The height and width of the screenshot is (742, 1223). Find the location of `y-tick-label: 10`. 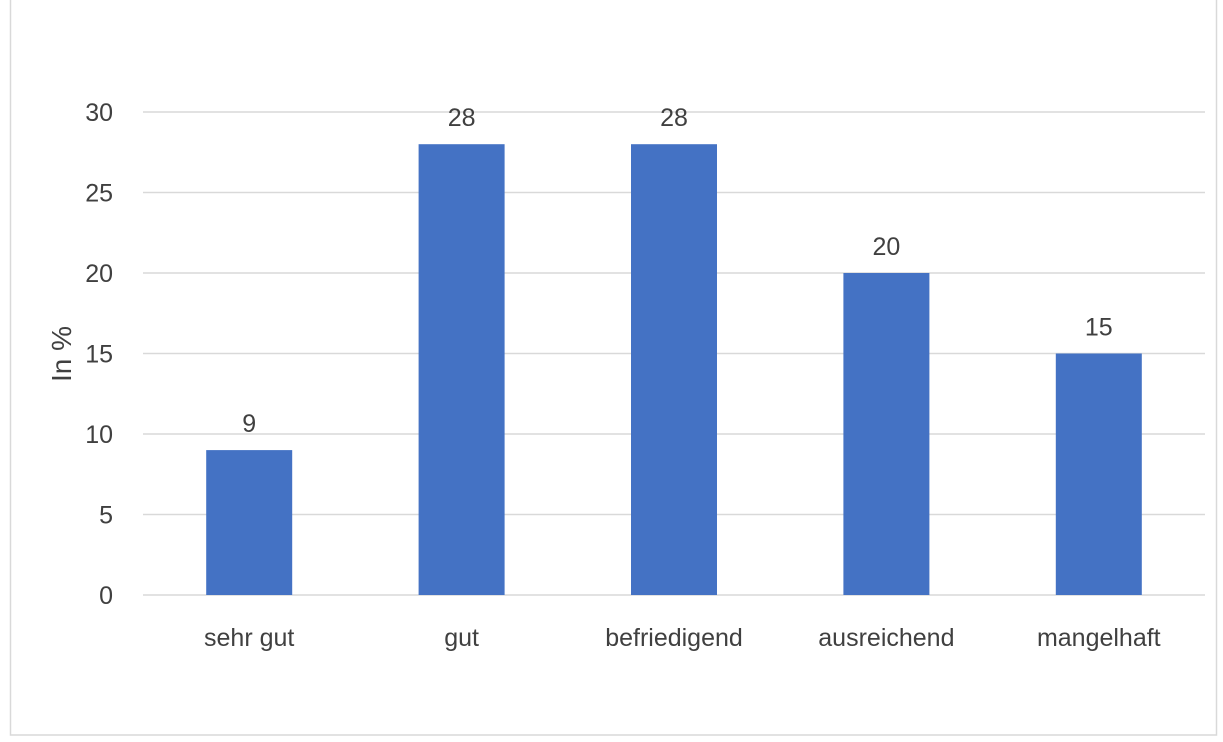

y-tick-label: 10 is located at coordinates (99, 435).